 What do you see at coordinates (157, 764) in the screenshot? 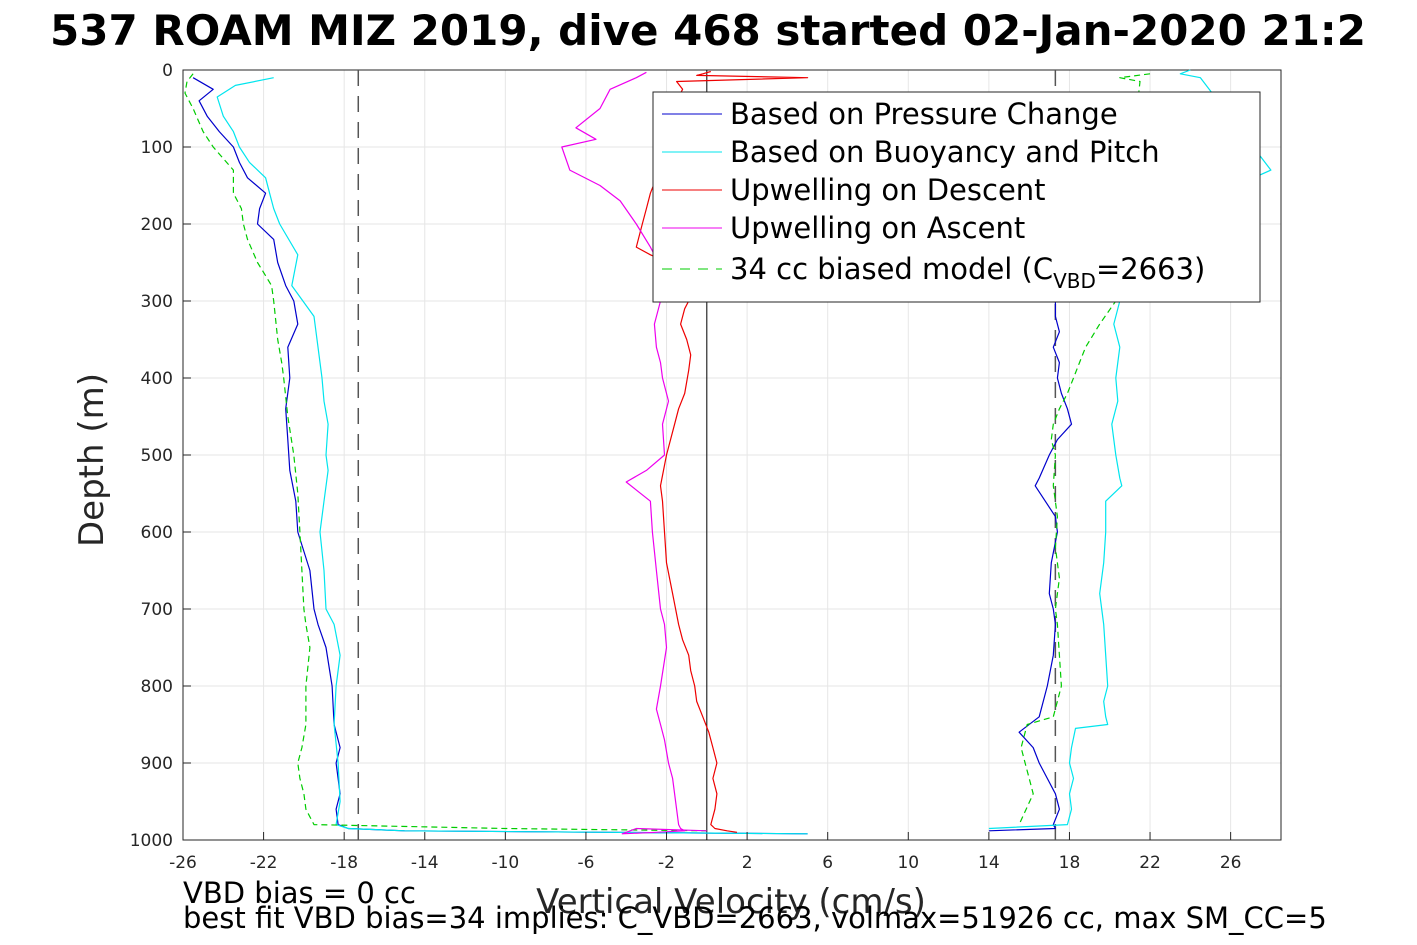
I see `y-tick-label: 900` at bounding box center [157, 764].